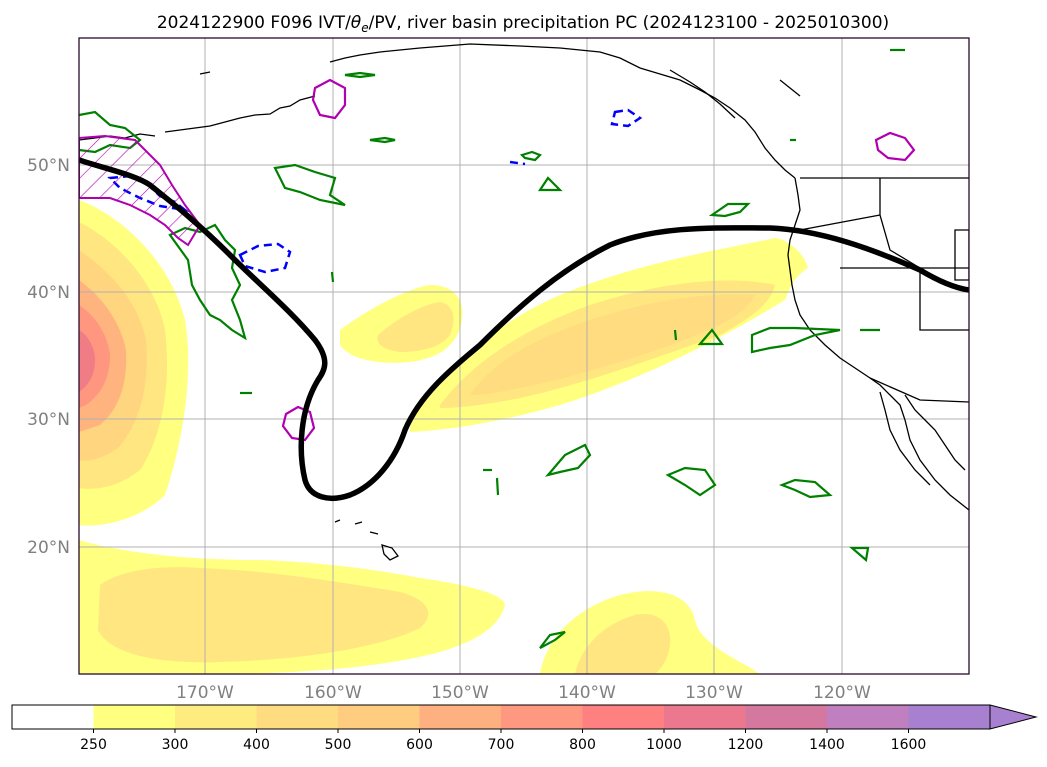  Describe the element at coordinates (256, 745) in the screenshot. I see `colorbar-tick-label: 400` at that location.